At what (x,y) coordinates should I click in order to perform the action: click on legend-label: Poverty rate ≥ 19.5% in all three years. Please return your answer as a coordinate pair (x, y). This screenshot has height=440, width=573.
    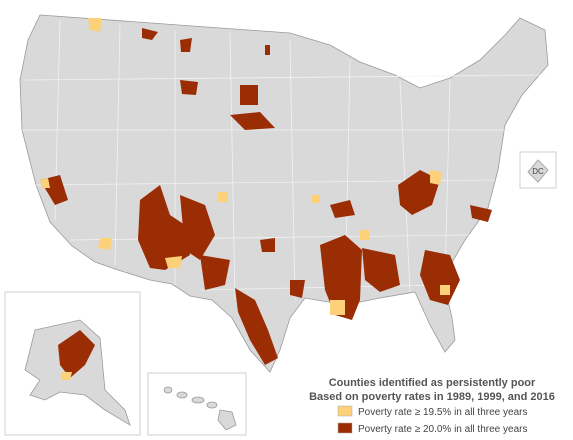
    Looking at the image, I should click on (442, 412).